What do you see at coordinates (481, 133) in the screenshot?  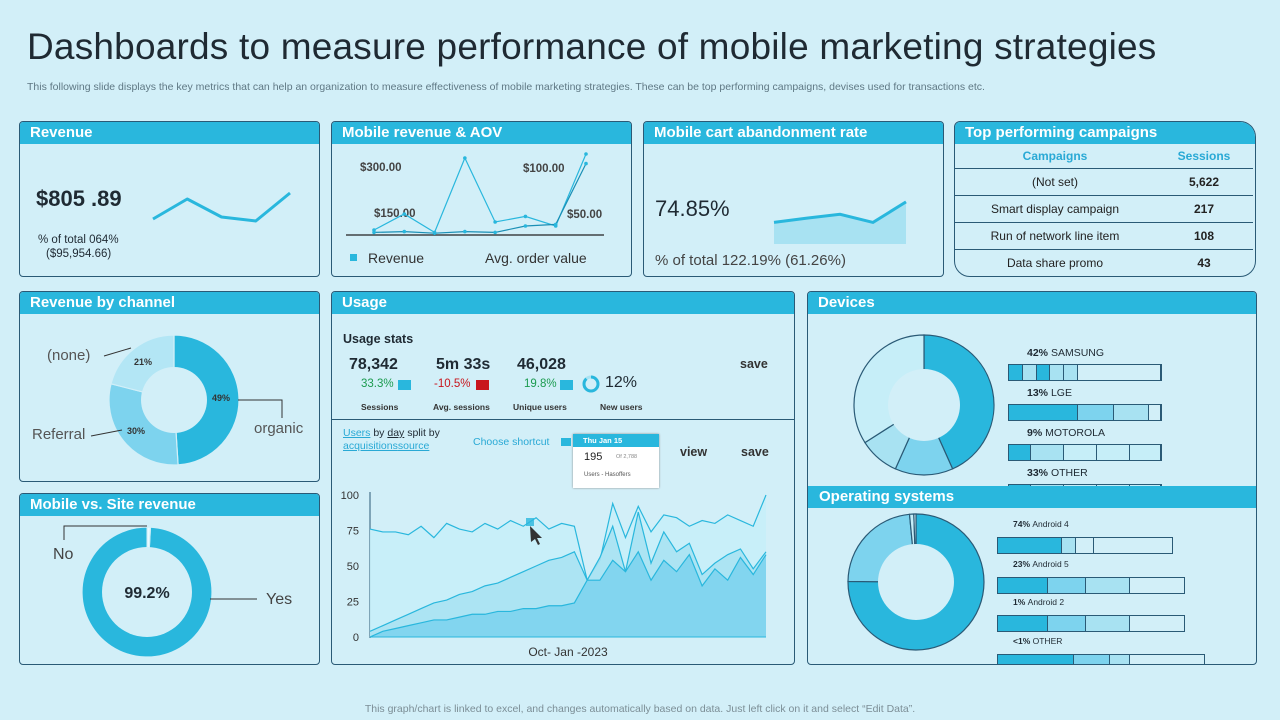 I see `mobile-revenue-header: Mobile revenue & AOV` at bounding box center [481, 133].